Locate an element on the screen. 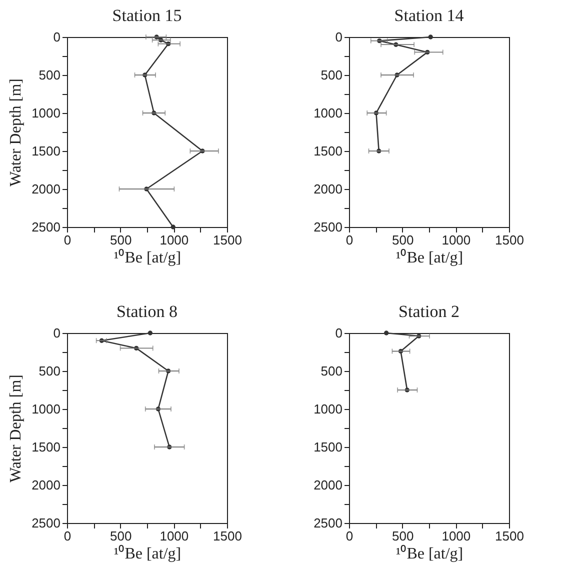 This screenshot has width=581, height=579. chart-title: Station 2 is located at coordinates (429, 311).